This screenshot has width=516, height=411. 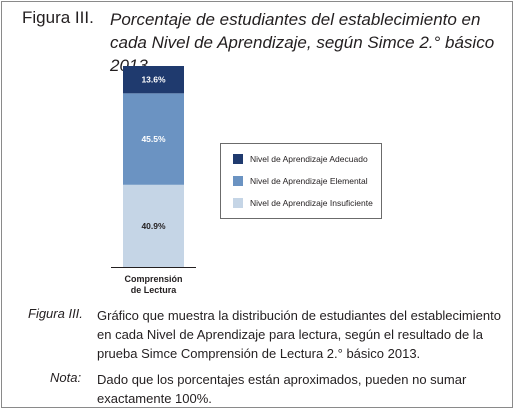 I want to click on data-label-2: 13.6%, so click(x=153, y=80).